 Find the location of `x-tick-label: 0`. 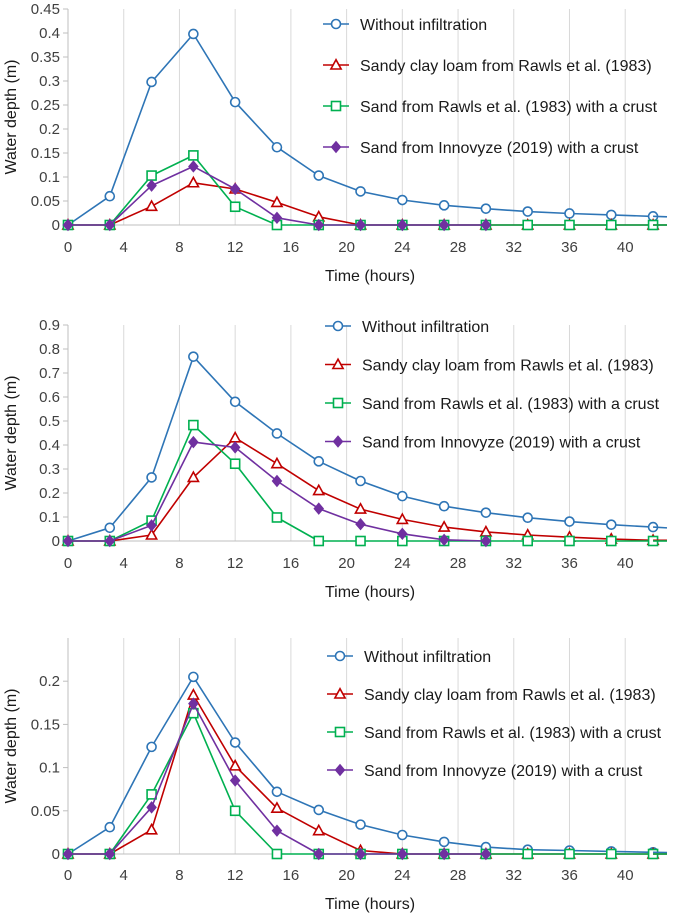

x-tick-label: 0 is located at coordinates (68, 563).